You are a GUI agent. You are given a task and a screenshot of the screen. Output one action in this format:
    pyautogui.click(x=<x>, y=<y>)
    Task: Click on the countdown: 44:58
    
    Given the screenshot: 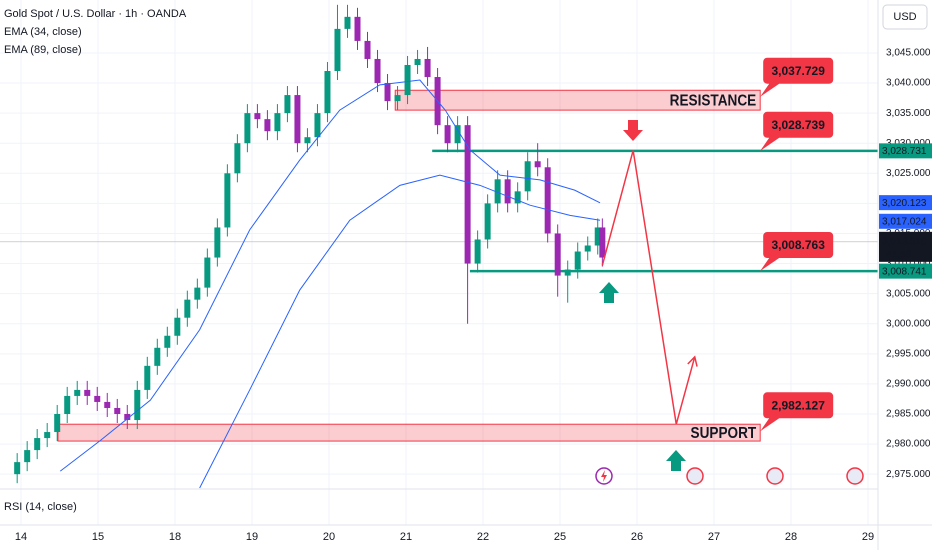 What is the action you would take?
    pyautogui.click(x=898, y=254)
    